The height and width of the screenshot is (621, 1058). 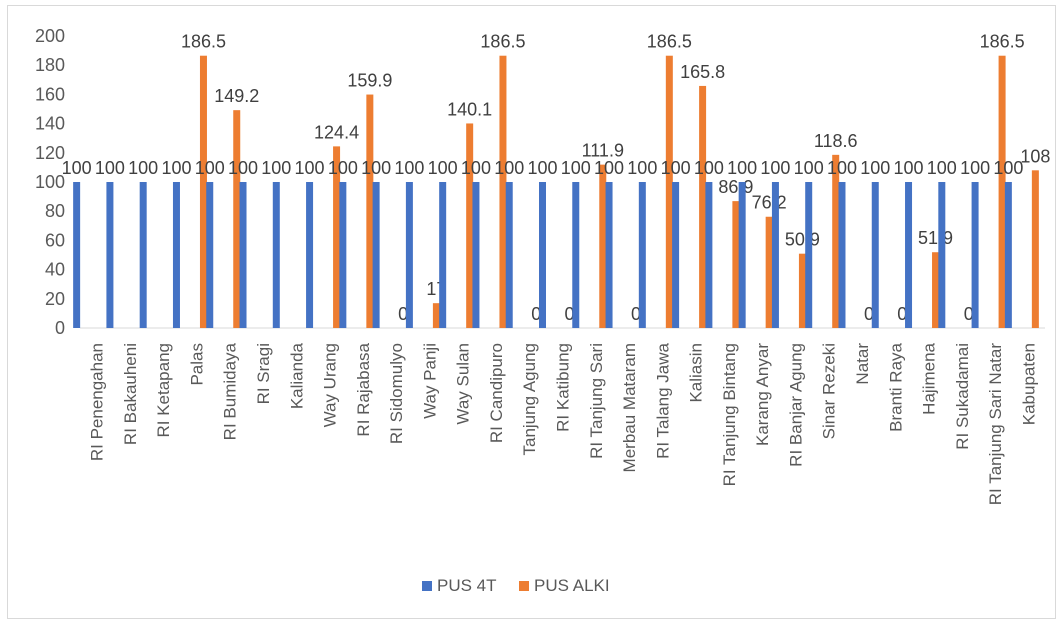 What do you see at coordinates (995, 424) in the screenshot?
I see `category-label: RI Tanjung Sari Natar` at bounding box center [995, 424].